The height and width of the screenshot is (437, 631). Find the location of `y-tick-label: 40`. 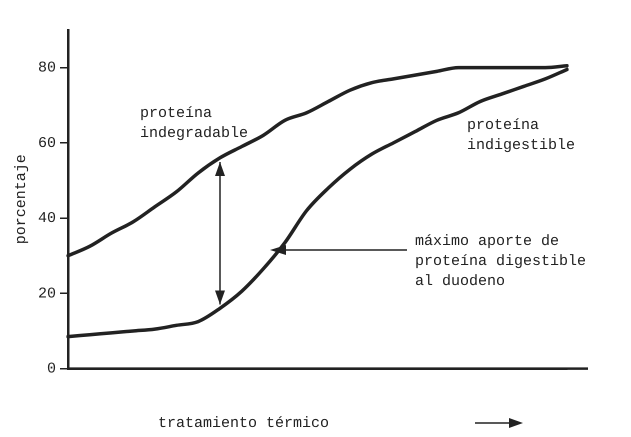

y-tick-label: 40 is located at coordinates (47, 219).